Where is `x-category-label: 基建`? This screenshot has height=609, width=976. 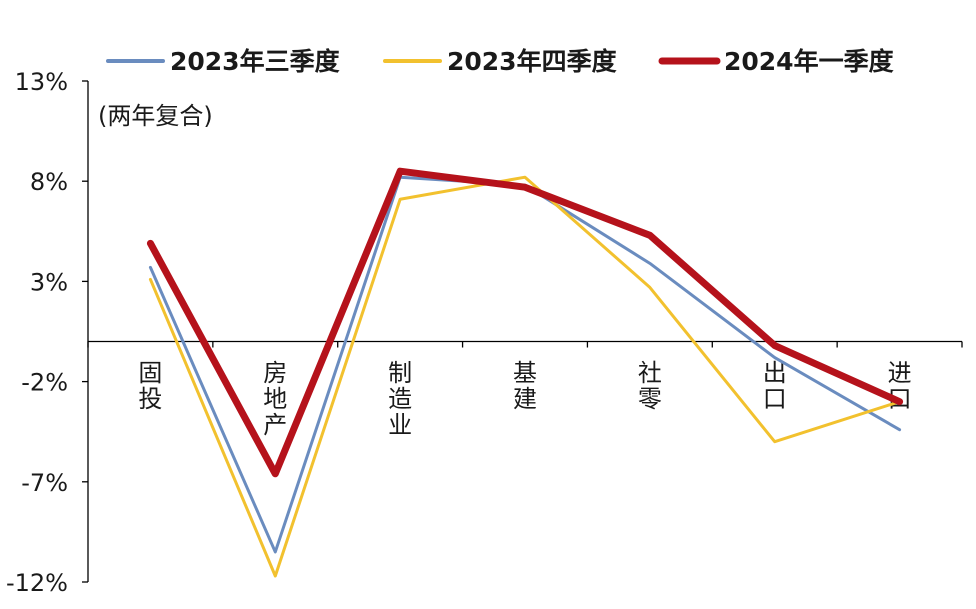 x-category-label: 基建 is located at coordinates (525, 386).